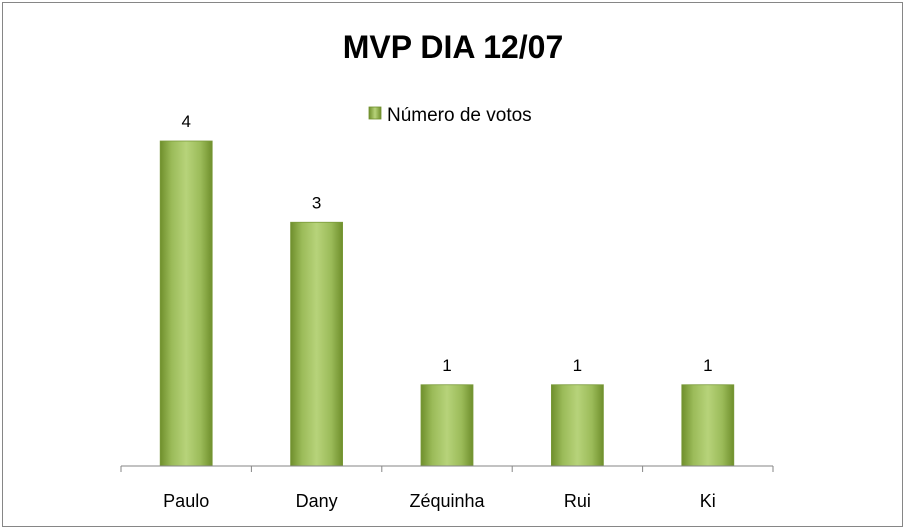 Image resolution: width=907 pixels, height=531 pixels. I want to click on category-label-zéquinha: Zéquinha, so click(447, 501).